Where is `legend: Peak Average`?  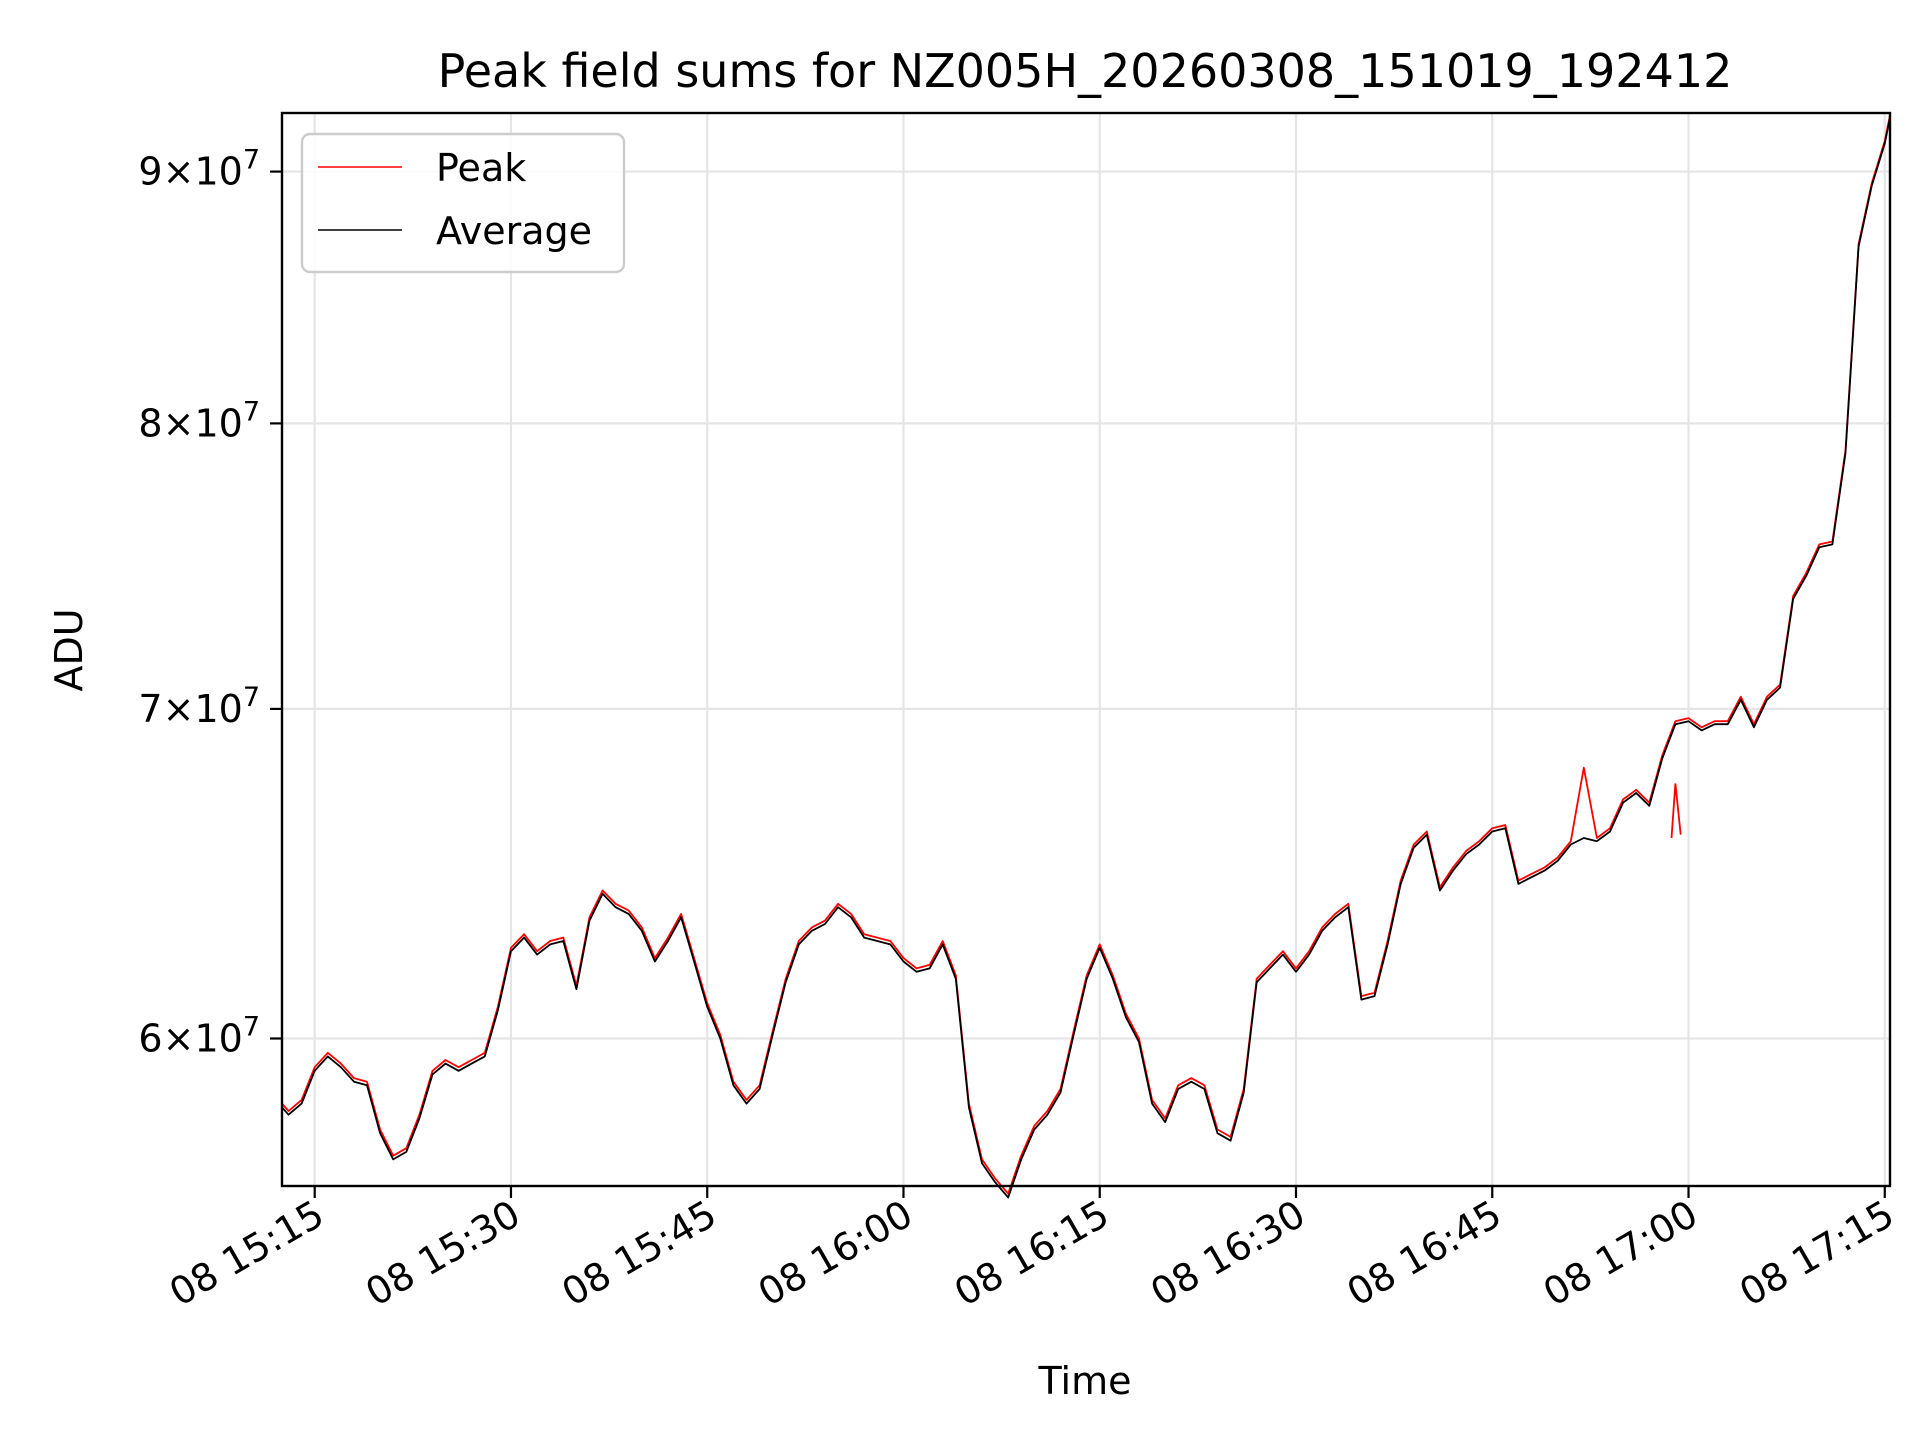
legend: Peak Average is located at coordinates (463, 203).